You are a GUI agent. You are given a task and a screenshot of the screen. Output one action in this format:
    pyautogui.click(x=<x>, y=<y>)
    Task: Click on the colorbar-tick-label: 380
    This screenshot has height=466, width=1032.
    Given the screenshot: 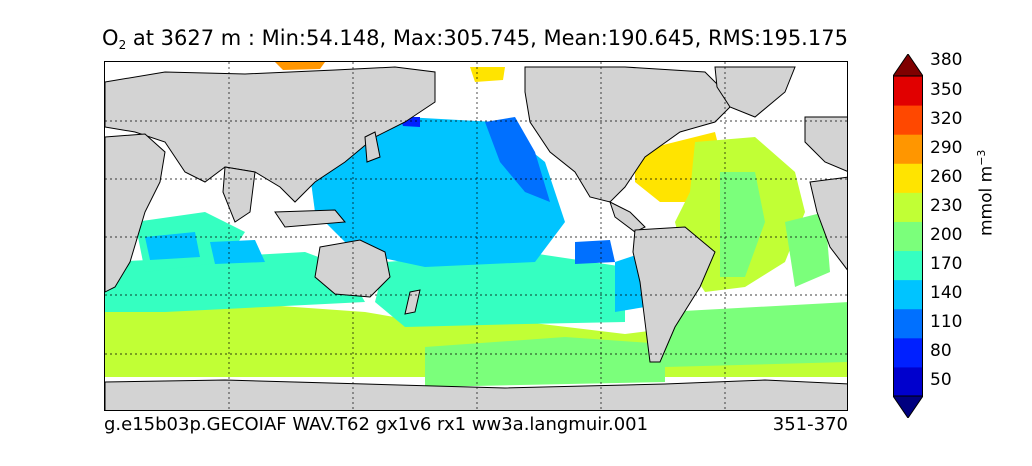 What is the action you would take?
    pyautogui.click(x=946, y=60)
    